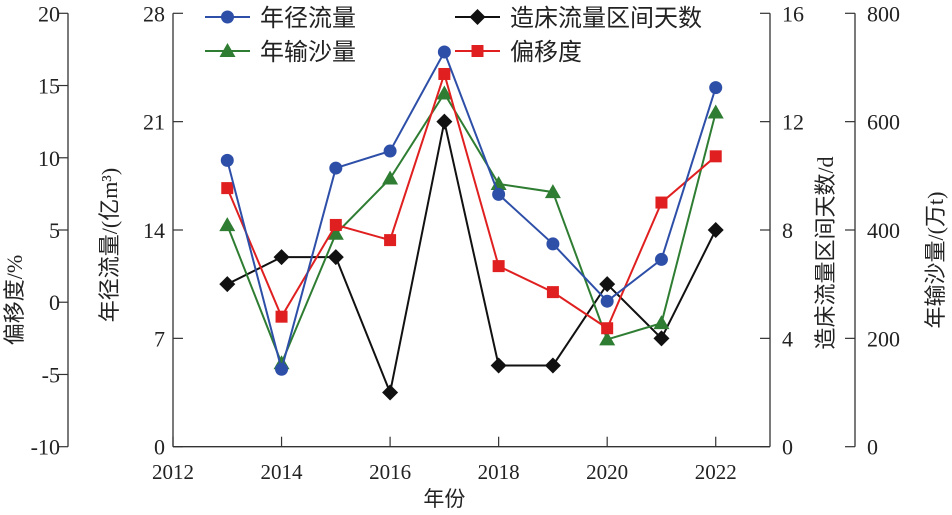  What do you see at coordinates (173, 472) in the screenshot?
I see `x-tick-label: 2012` at bounding box center [173, 472].